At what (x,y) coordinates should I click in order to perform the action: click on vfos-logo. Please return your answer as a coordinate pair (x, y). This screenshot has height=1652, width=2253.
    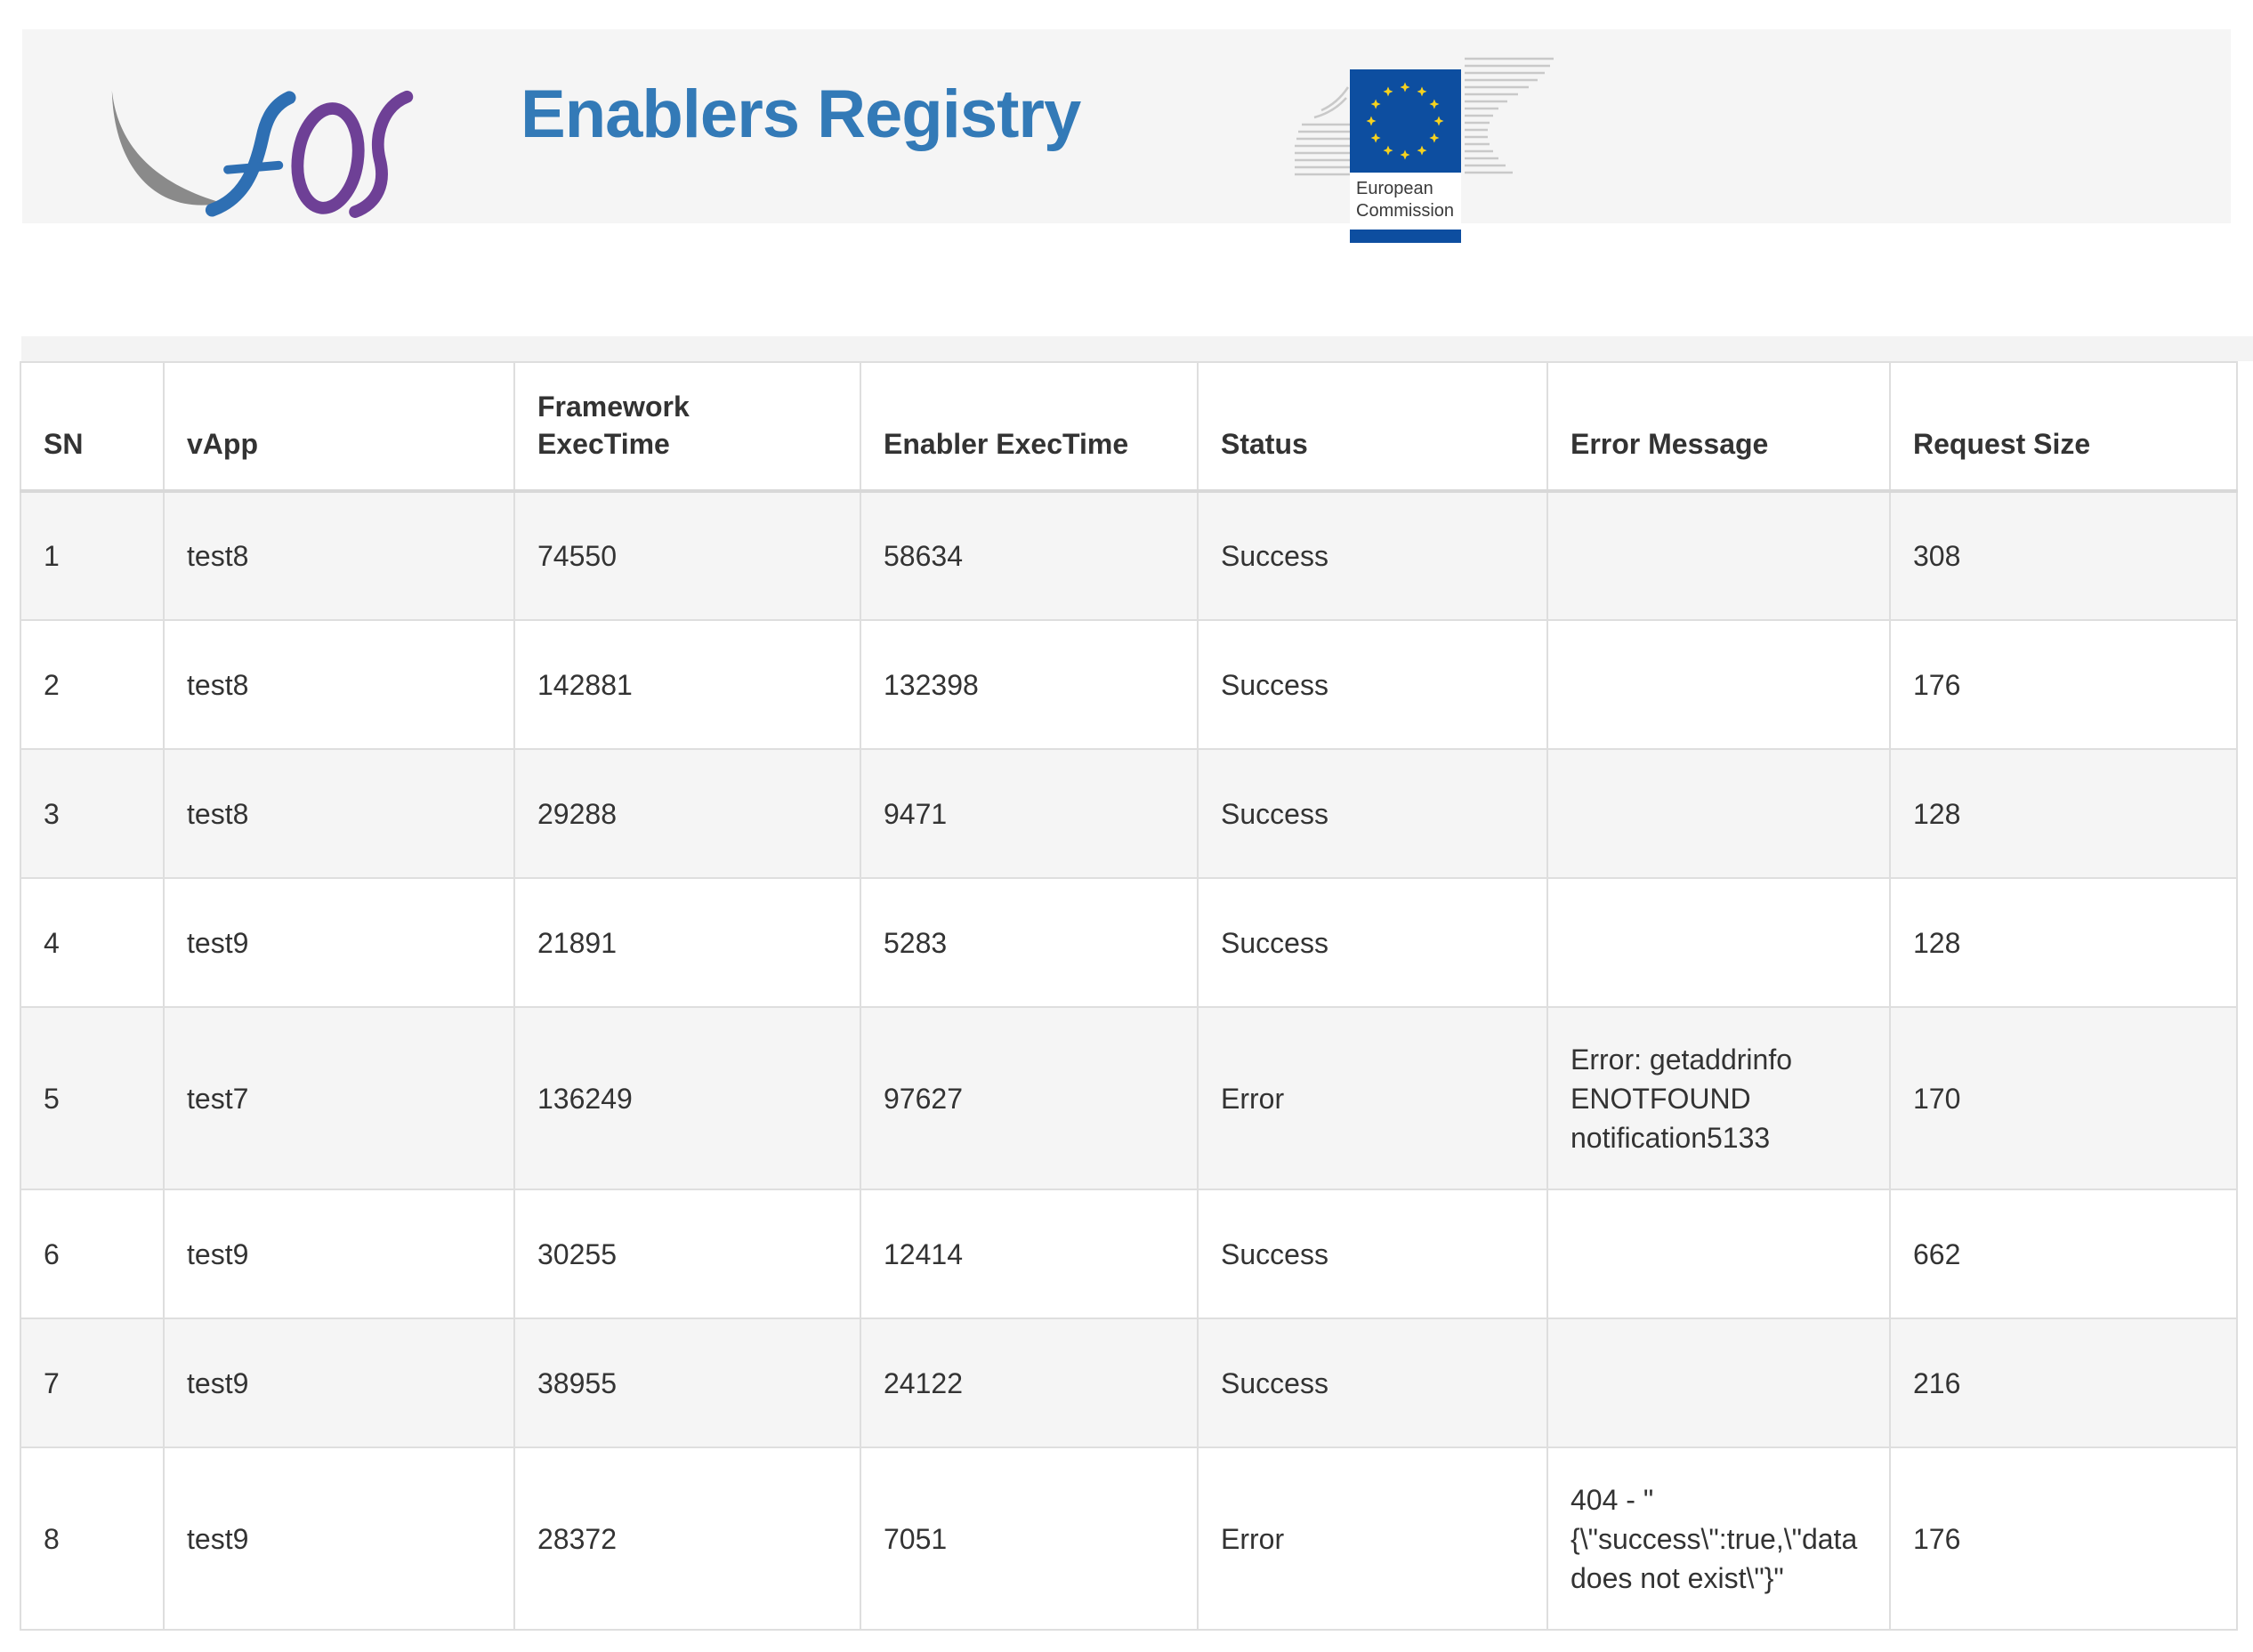
    Looking at the image, I should click on (265, 152).